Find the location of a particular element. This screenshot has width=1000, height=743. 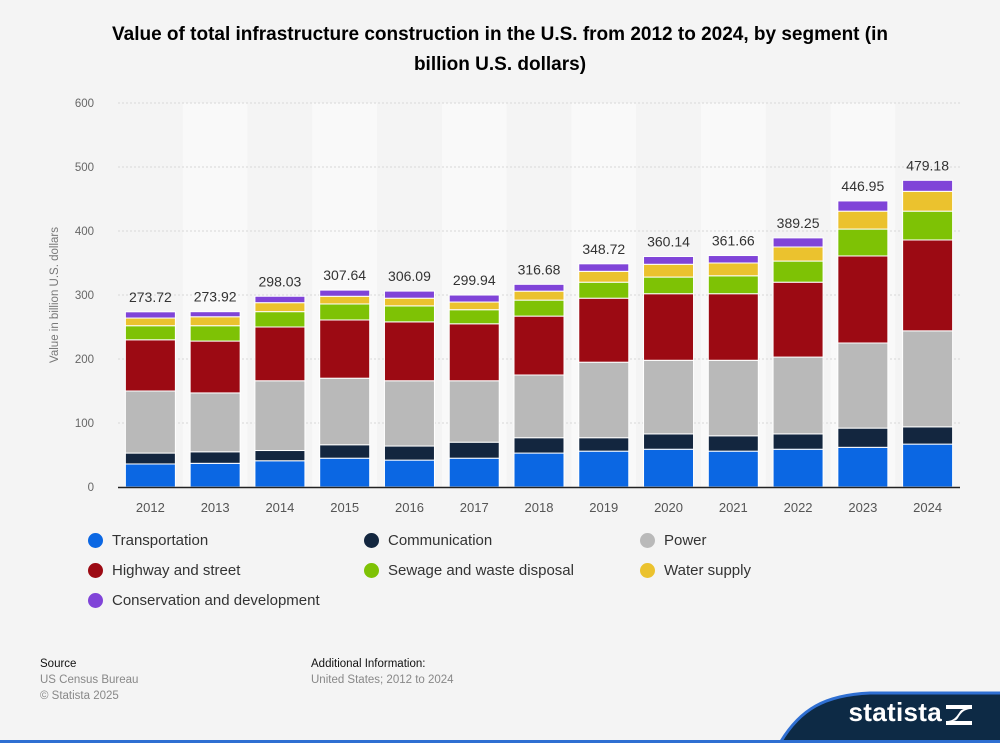

statista-logo-text: statista is located at coordinates (895, 712).